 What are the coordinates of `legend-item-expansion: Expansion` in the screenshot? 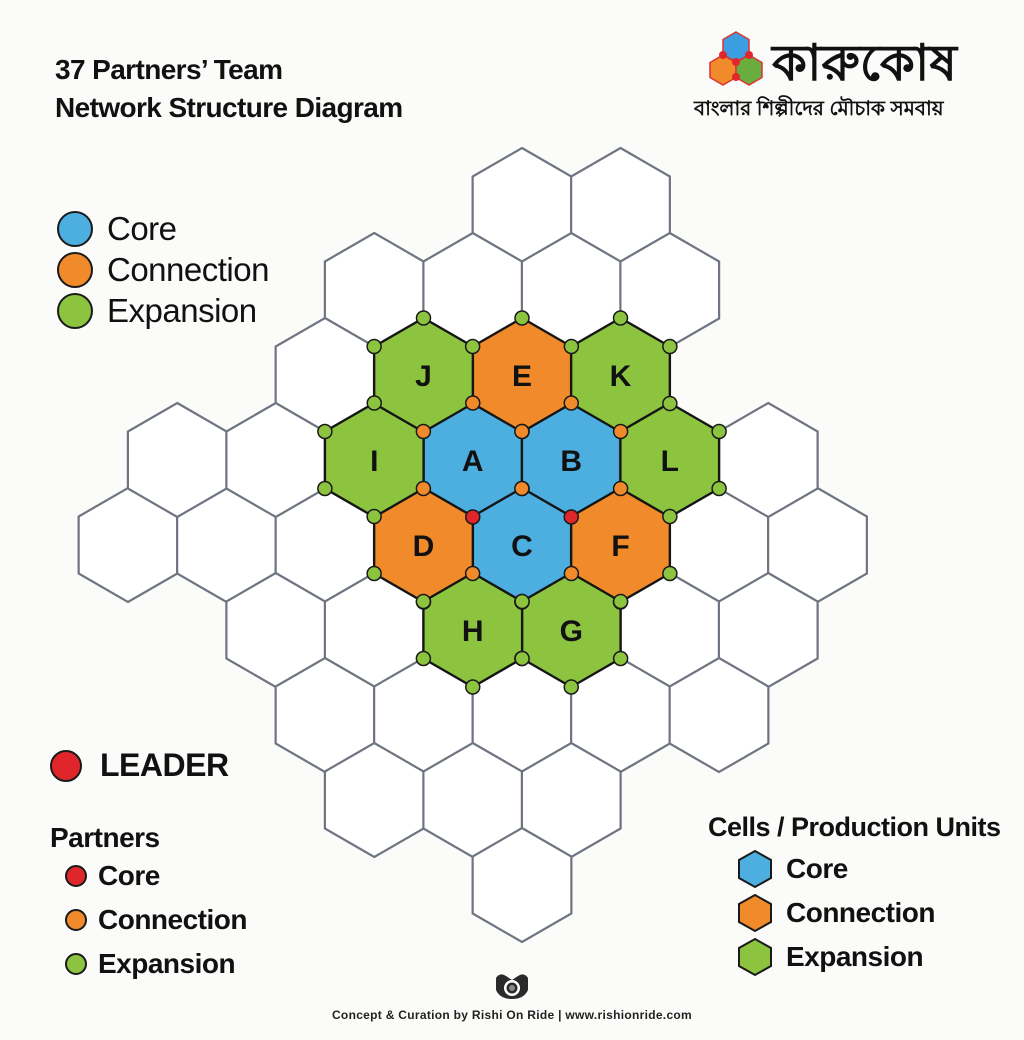 It's located at (163, 310).